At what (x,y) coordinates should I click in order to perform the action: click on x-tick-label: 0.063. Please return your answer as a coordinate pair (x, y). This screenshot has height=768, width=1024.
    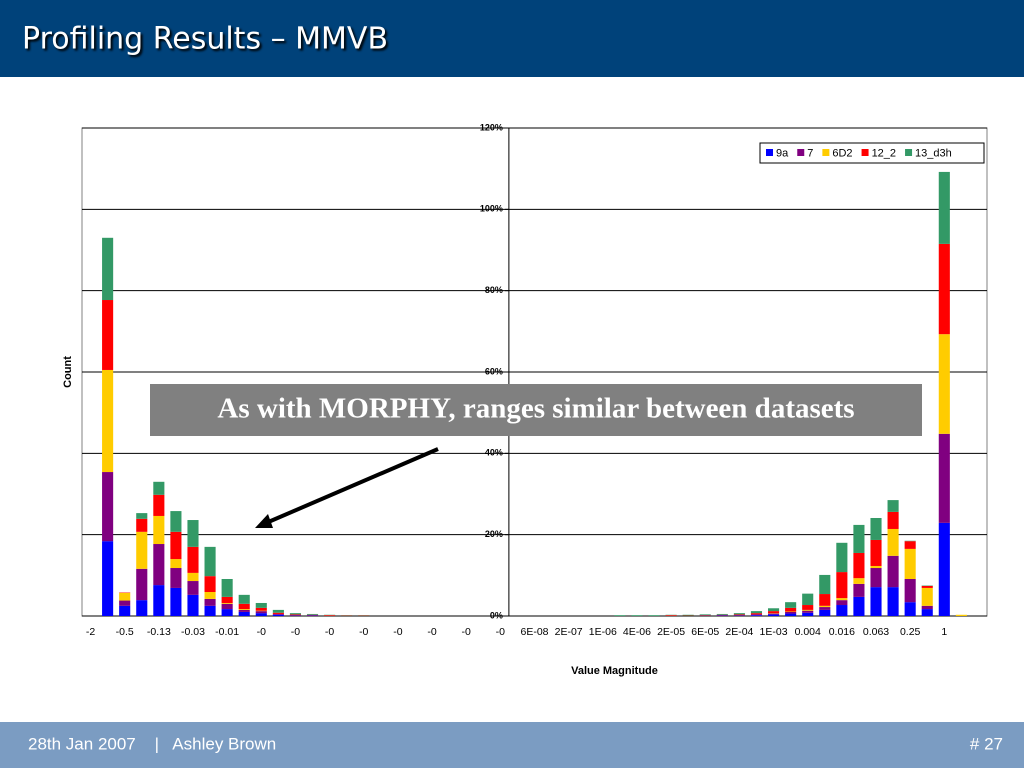
    Looking at the image, I should click on (876, 632).